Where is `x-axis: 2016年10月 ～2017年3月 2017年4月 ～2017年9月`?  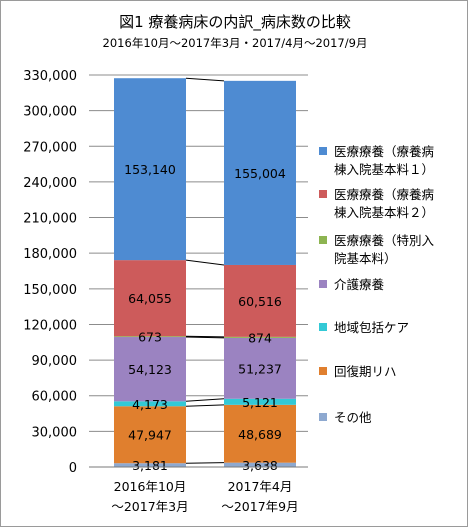 x-axis: 2016年10月 ～2017年3月 2017年4月 ～2017年9月 is located at coordinates (198, 490).